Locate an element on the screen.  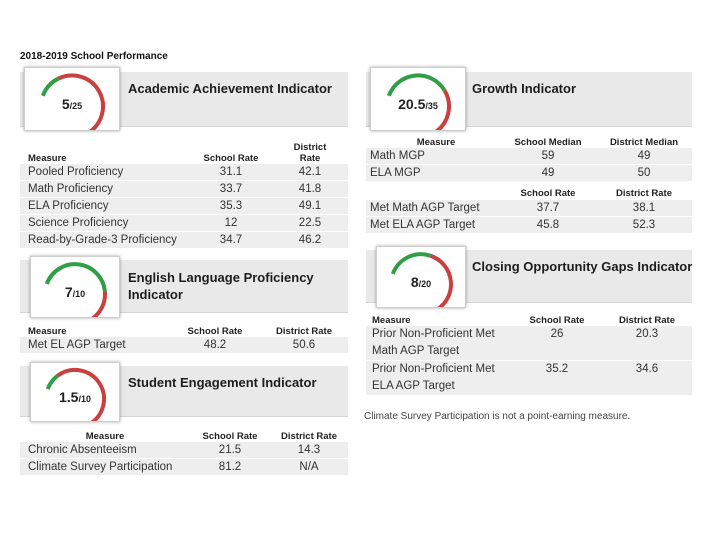
academic-gauge: 5/25 is located at coordinates (72, 99).